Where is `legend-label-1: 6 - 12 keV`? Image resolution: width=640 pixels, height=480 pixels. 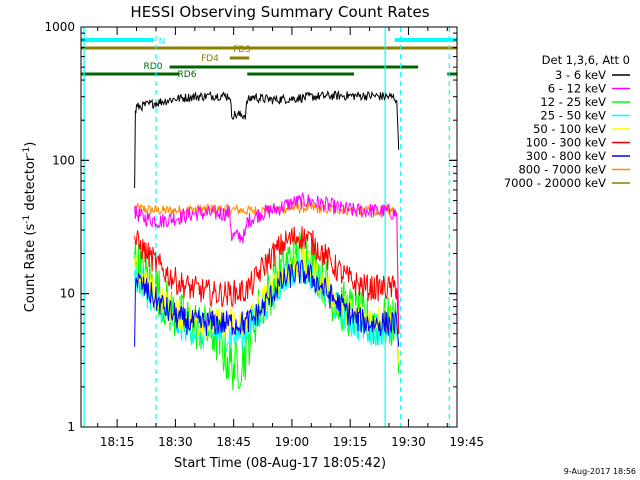
legend-label-1: 6 - 12 keV is located at coordinates (577, 89).